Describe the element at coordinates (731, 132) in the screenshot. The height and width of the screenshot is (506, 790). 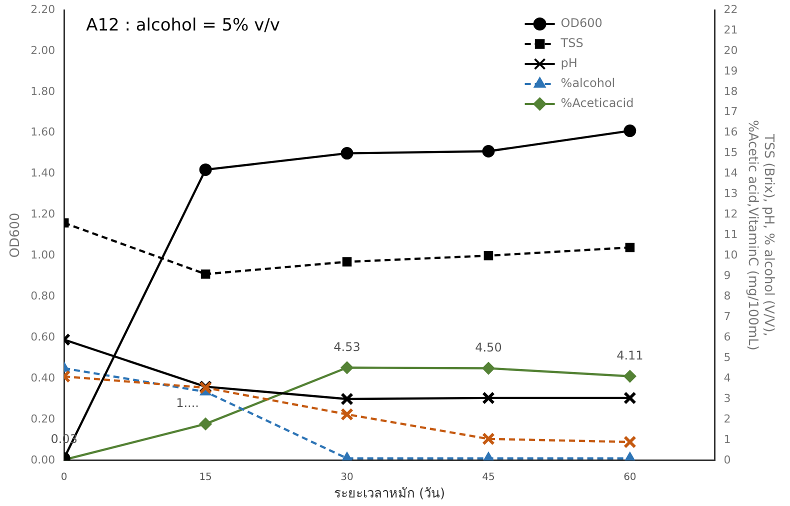
I see `y2-tick-label: 16` at that location.